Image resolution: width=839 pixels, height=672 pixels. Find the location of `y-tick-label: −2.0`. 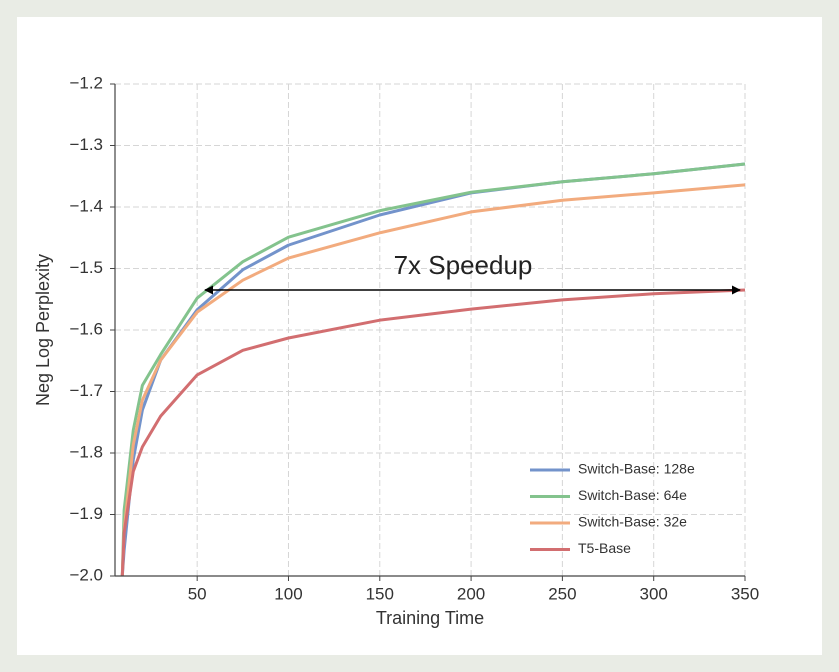

y-tick-label: −2.0 is located at coordinates (86, 574).